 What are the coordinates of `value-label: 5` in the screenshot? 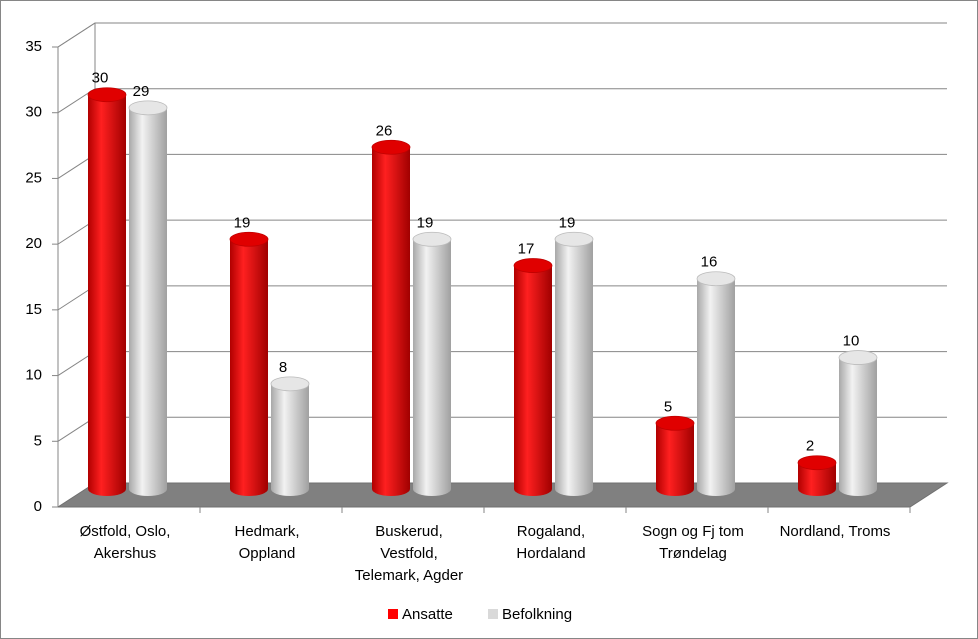 It's located at (668, 406).